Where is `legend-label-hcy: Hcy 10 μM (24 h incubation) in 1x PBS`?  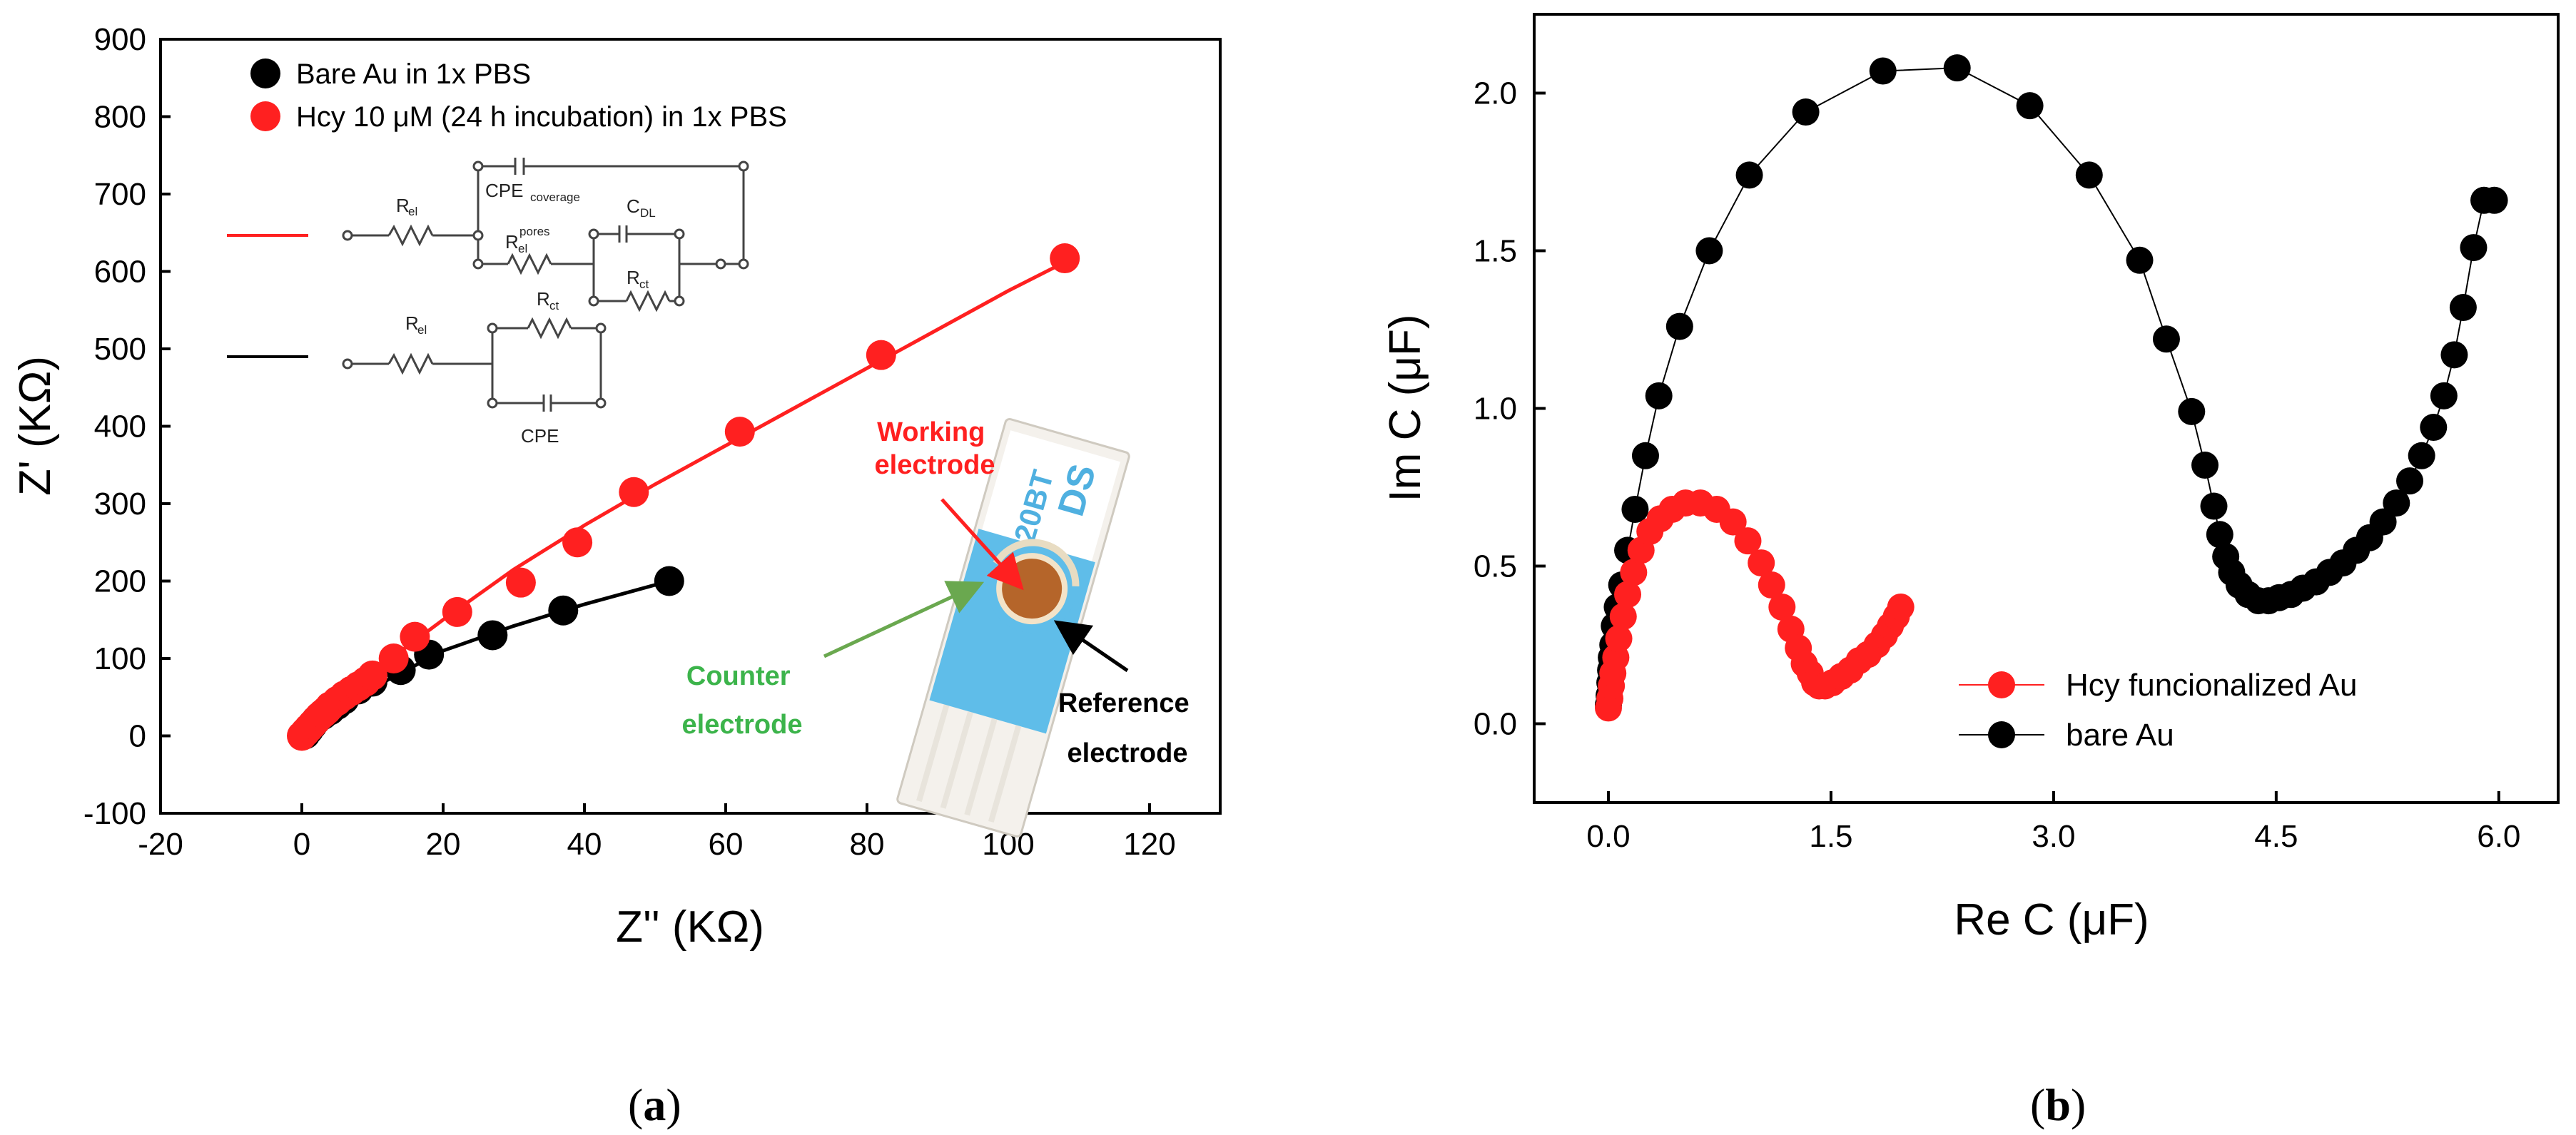
legend-label-hcy: Hcy 10 μM (24 h incubation) in 1x PBS is located at coordinates (541, 117).